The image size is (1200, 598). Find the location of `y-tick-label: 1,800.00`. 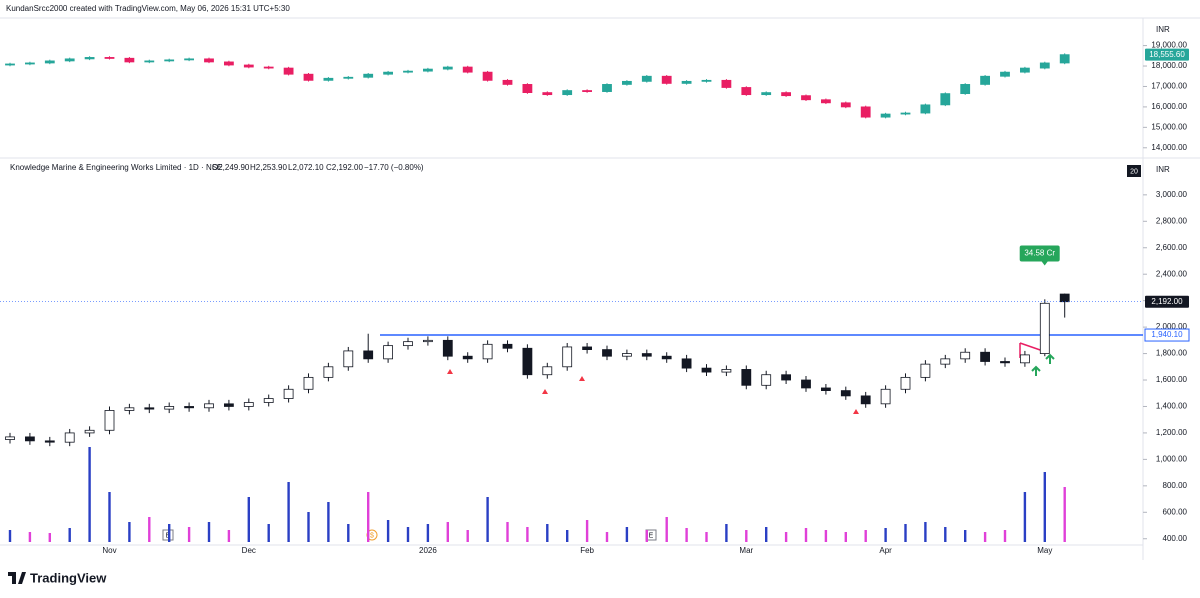

y-tick-label: 1,800.00 is located at coordinates (1172, 353).